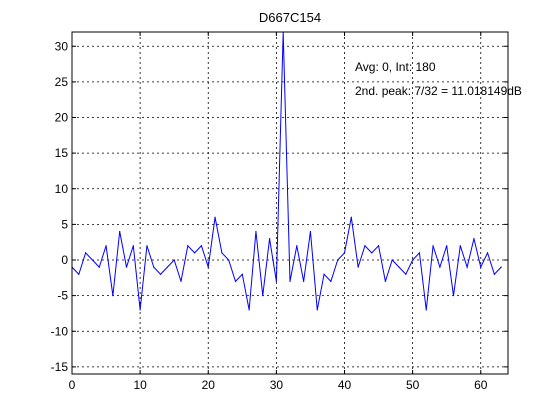  Describe the element at coordinates (277, 385) in the screenshot. I see `x-tick-label: 30` at that location.